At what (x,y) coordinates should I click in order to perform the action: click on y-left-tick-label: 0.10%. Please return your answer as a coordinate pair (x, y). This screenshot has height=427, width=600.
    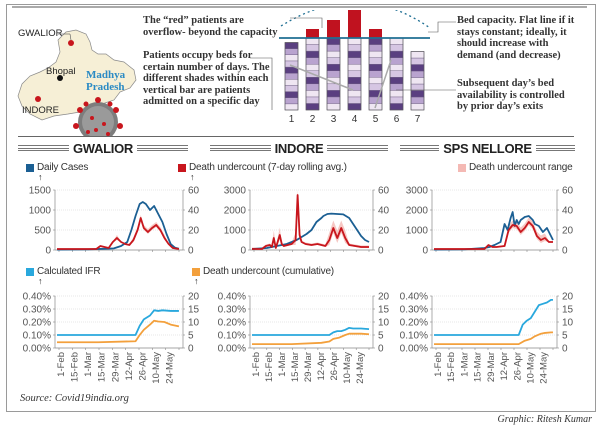
    Looking at the image, I should click on (232, 336).